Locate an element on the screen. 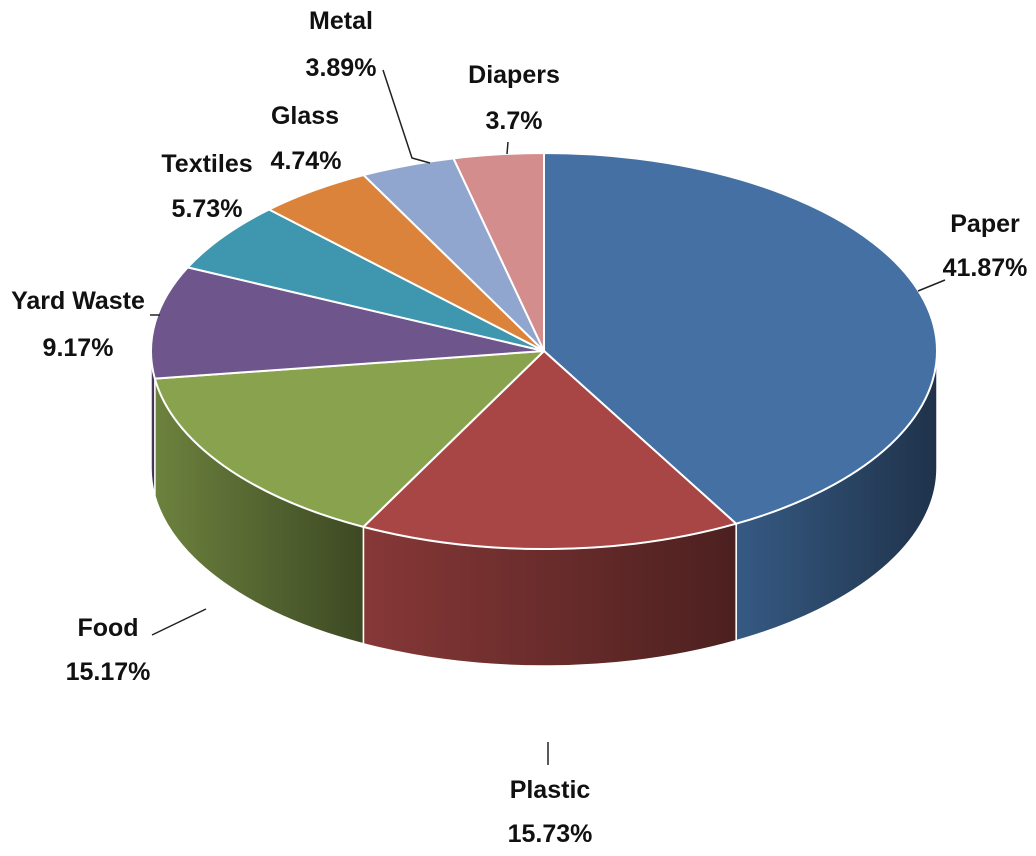 This screenshot has height=856, width=1036. slice-name-yard-waste: Yard Waste is located at coordinates (78, 301).